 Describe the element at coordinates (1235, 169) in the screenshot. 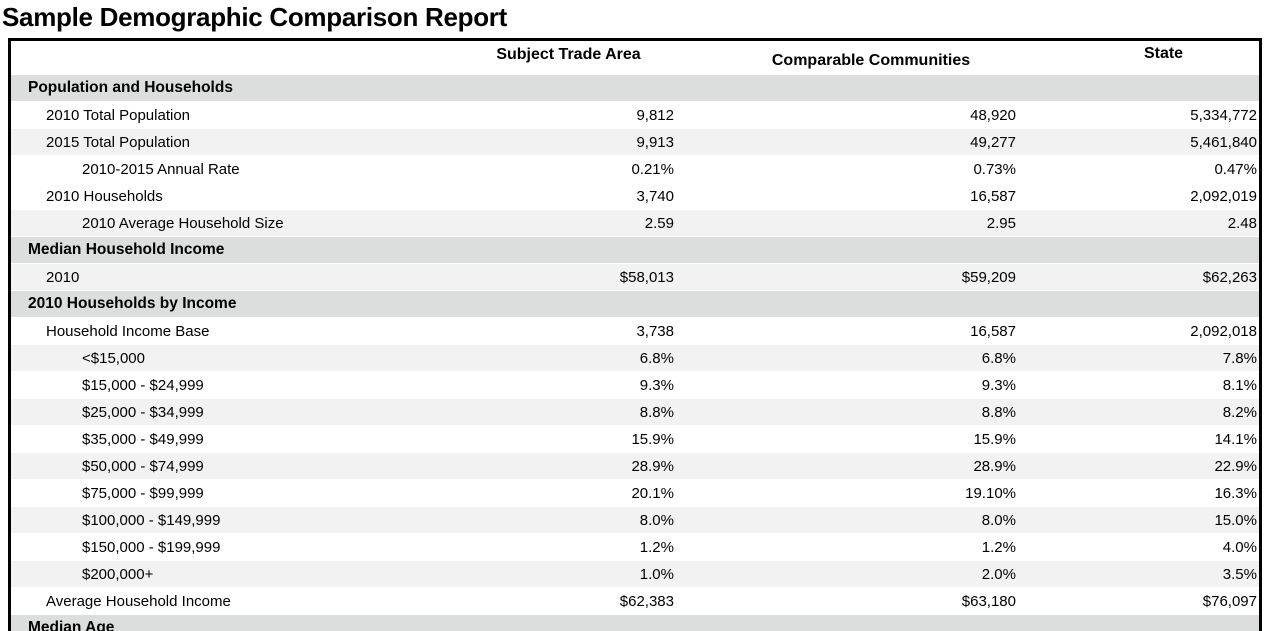

I see `row-value: 0.47%` at that location.